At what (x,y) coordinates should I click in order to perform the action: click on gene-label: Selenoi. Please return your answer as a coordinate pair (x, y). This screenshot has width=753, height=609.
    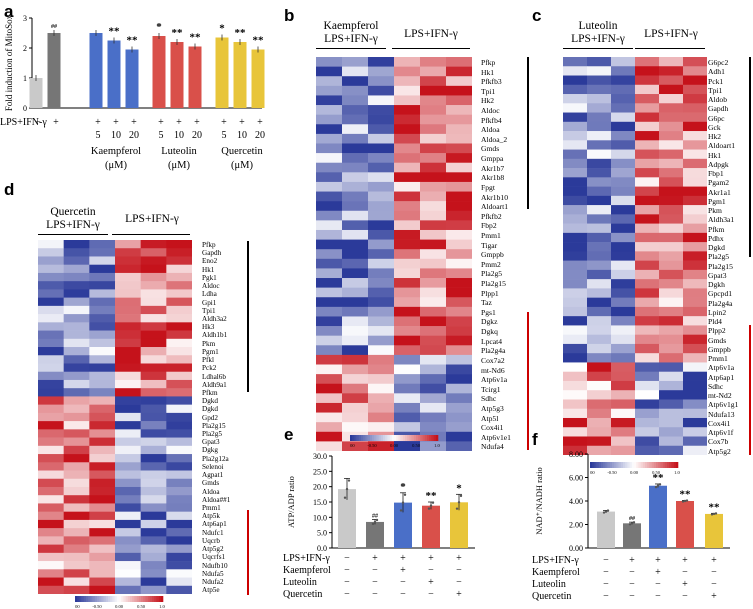
    Looking at the image, I should click on (213, 466).